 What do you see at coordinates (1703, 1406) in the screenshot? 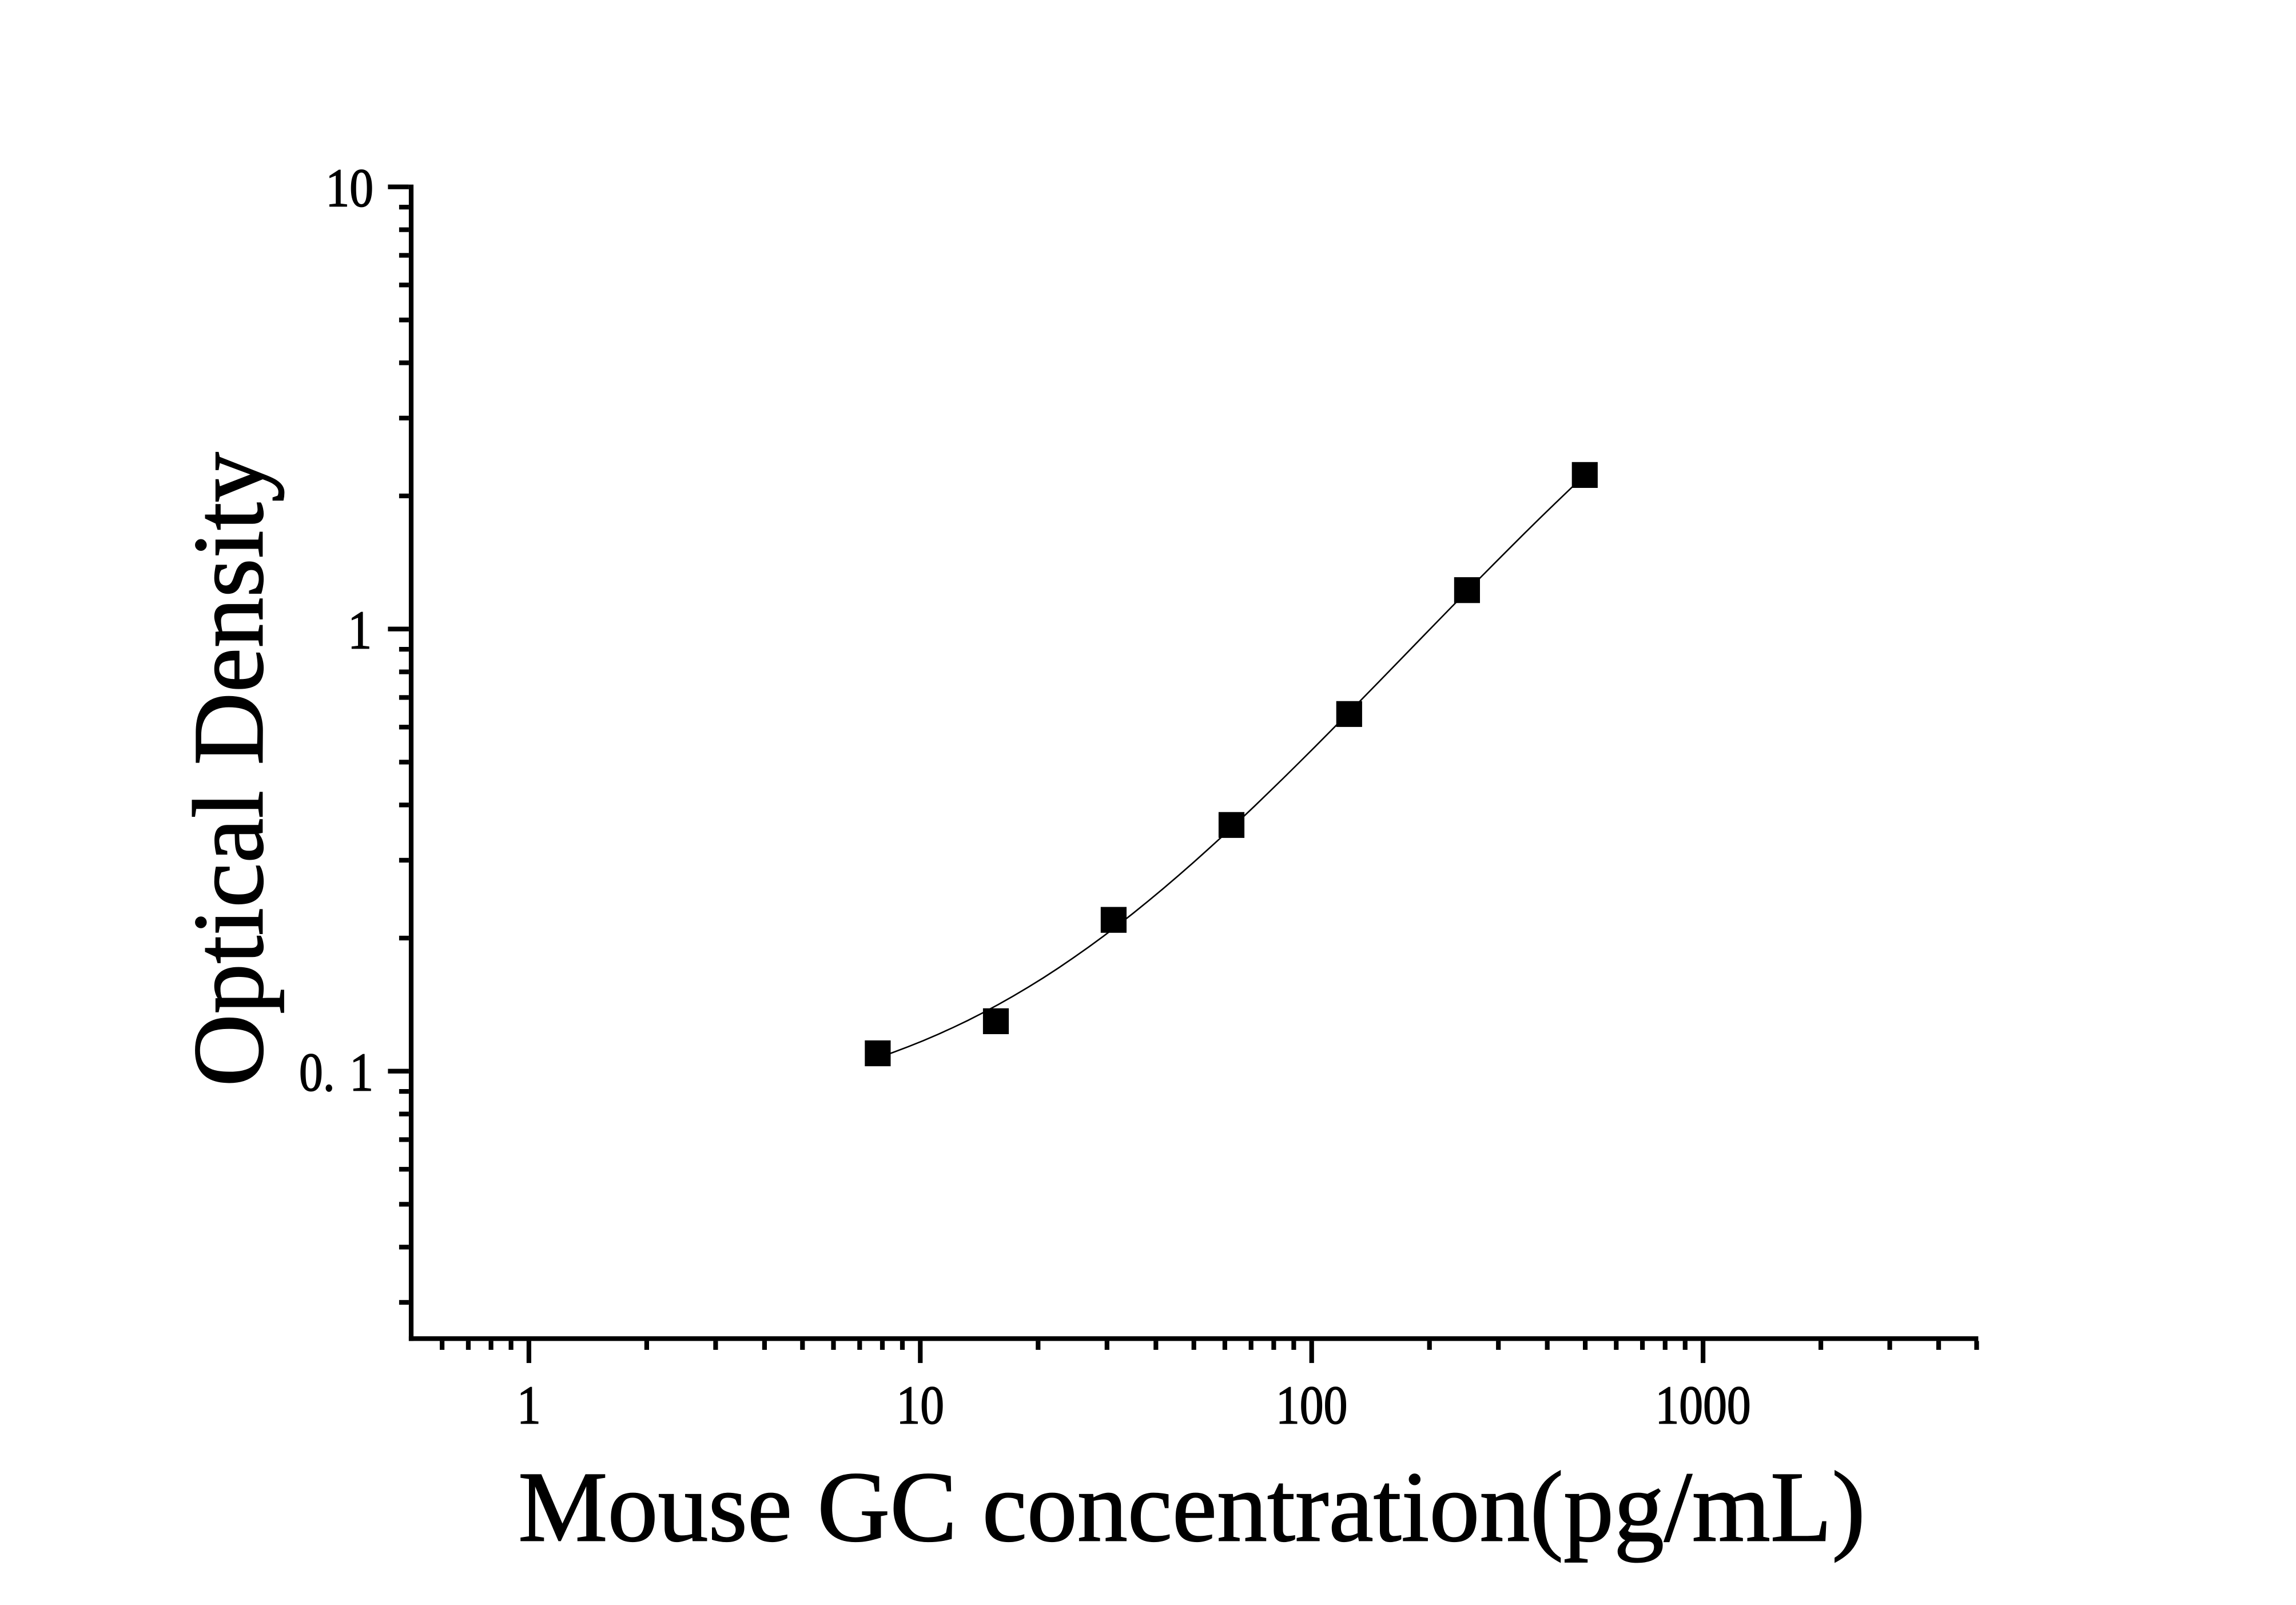
I see `svg-text: 1000` at bounding box center [1703, 1406].